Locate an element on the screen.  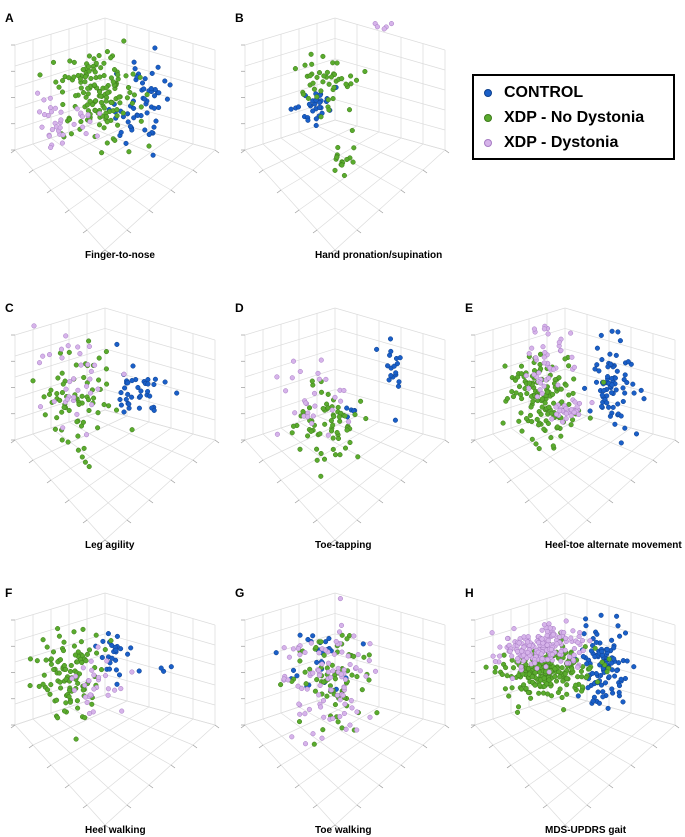
legend-label-control: CONTROL is located at coordinates (544, 92).